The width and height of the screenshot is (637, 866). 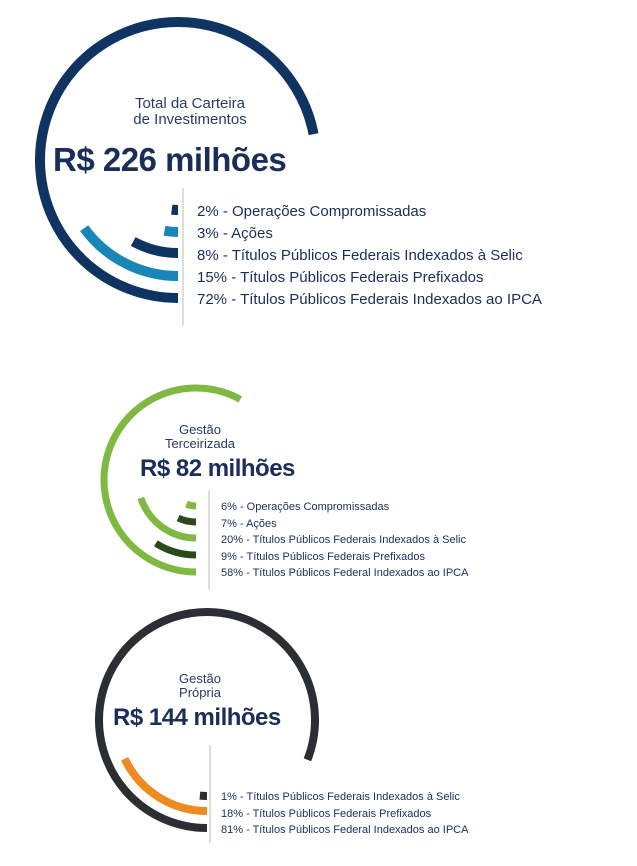 I want to click on chart-2-legend-item-1: 6% - Operações Compromissadas, so click(x=305, y=507).